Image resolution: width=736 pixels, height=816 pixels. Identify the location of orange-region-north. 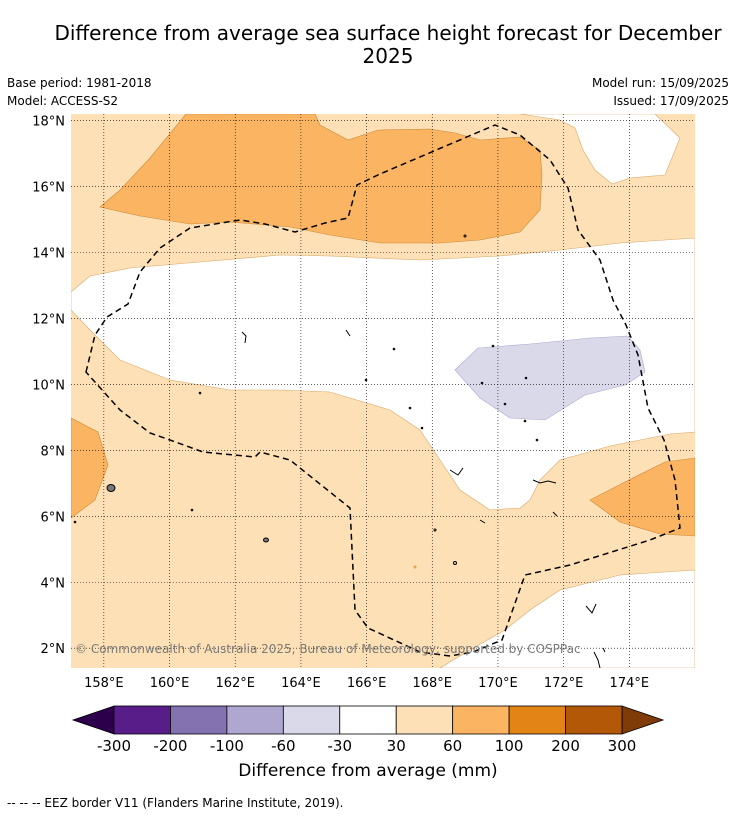
(321, 179).